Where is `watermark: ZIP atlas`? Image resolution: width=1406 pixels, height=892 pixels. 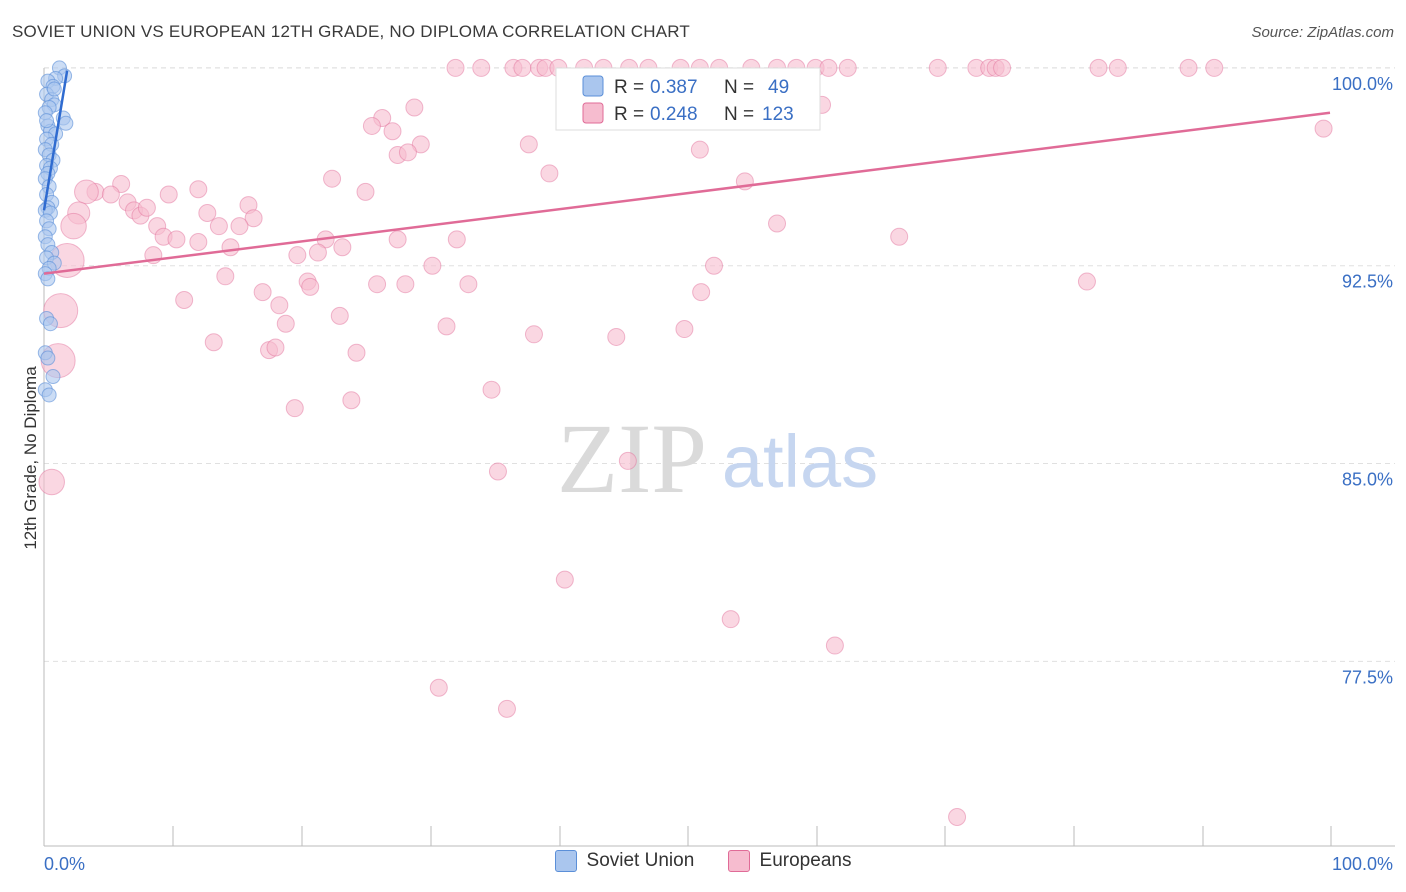 watermark: ZIP atlas is located at coordinates (717, 458).